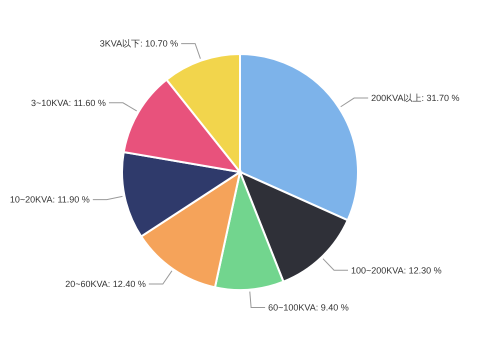 Image resolution: width=500 pixels, height=362 pixels. What do you see at coordinates (105, 284) in the screenshot?
I see `slice-label: 20~60KVA: 12.40 %` at bounding box center [105, 284].